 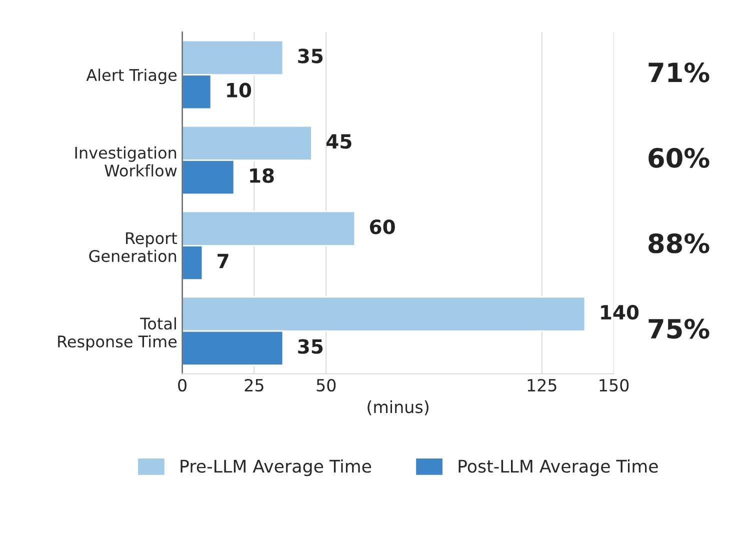 I want to click on data-label: 45, so click(x=339, y=141).